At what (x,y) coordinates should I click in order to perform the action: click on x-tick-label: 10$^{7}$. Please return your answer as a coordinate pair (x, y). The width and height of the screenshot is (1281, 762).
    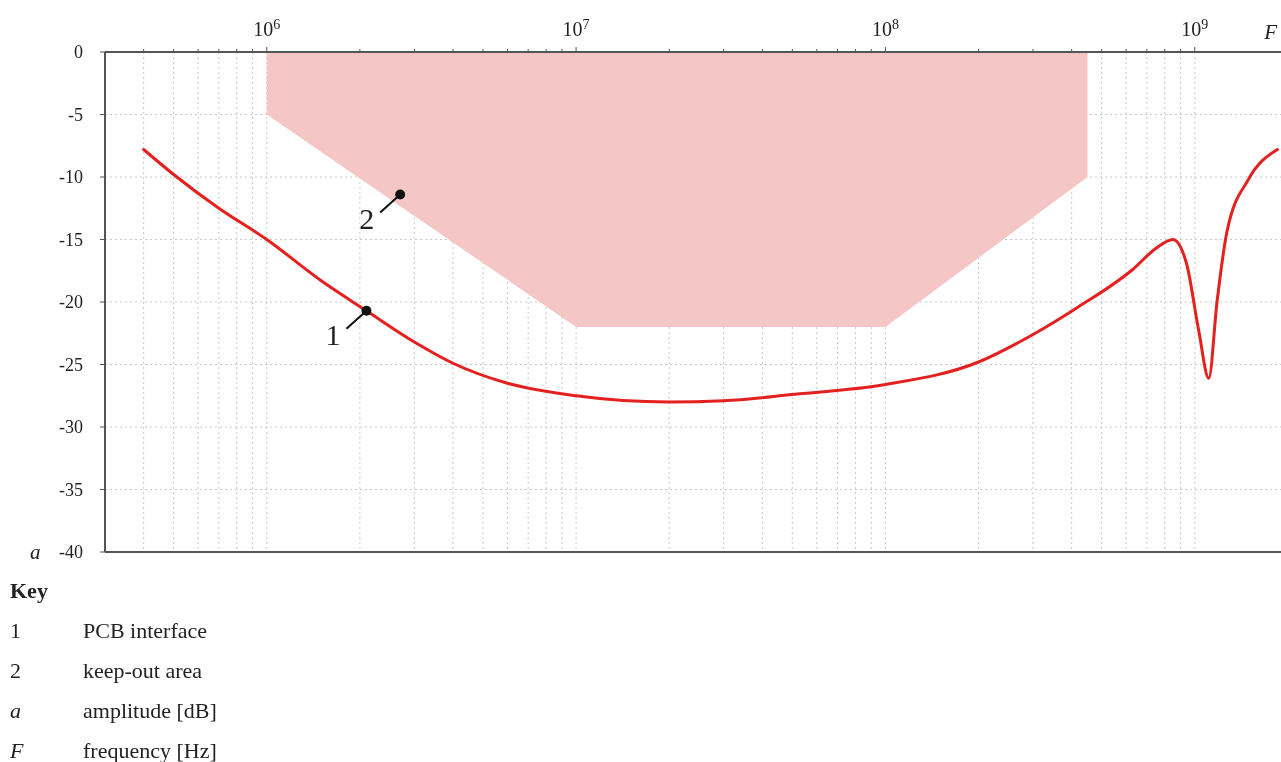
    Looking at the image, I should click on (576, 28).